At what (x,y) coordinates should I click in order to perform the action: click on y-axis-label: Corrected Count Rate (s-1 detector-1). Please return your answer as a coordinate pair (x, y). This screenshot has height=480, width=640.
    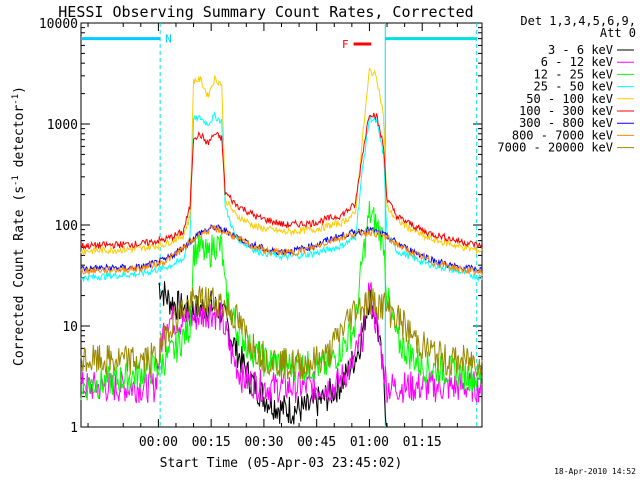
    Looking at the image, I should click on (19, 226).